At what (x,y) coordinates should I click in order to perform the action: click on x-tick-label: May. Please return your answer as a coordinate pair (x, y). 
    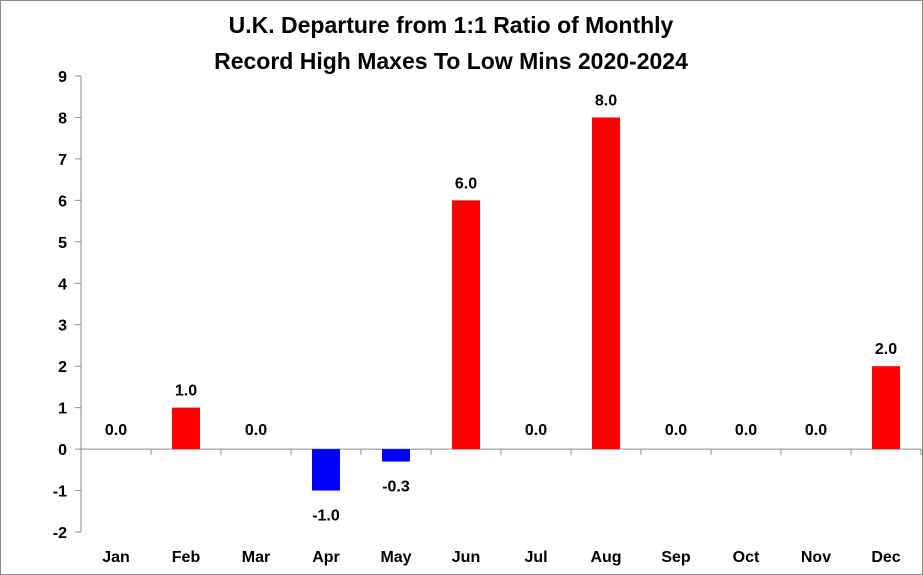
    Looking at the image, I should click on (395, 557).